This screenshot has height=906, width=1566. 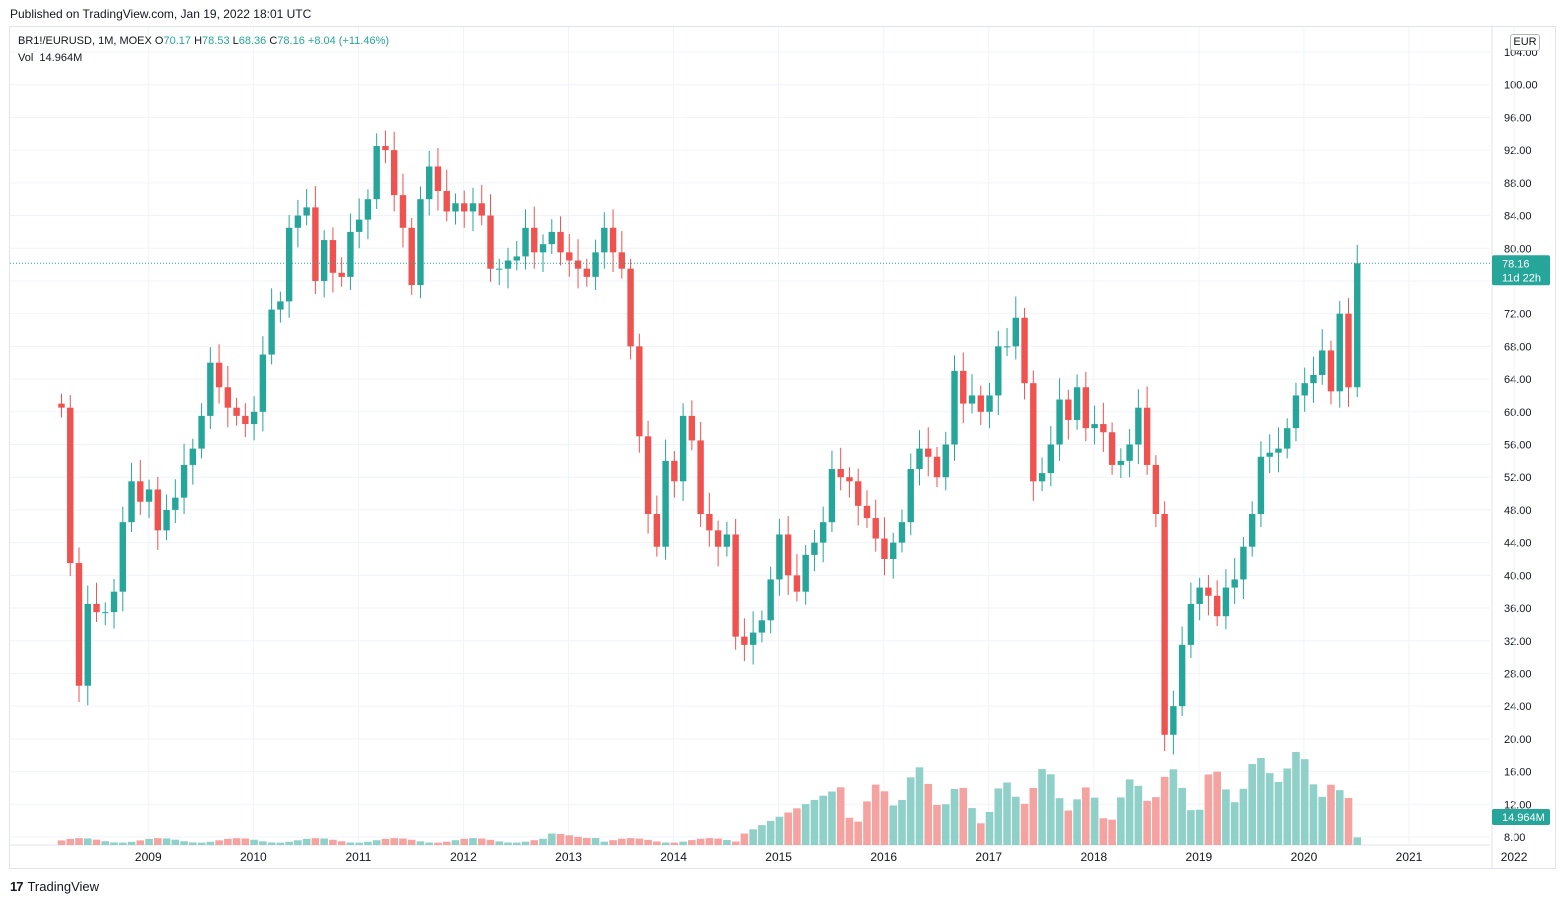 What do you see at coordinates (1518, 642) in the screenshot?
I see `y-tick-label: 32.00` at bounding box center [1518, 642].